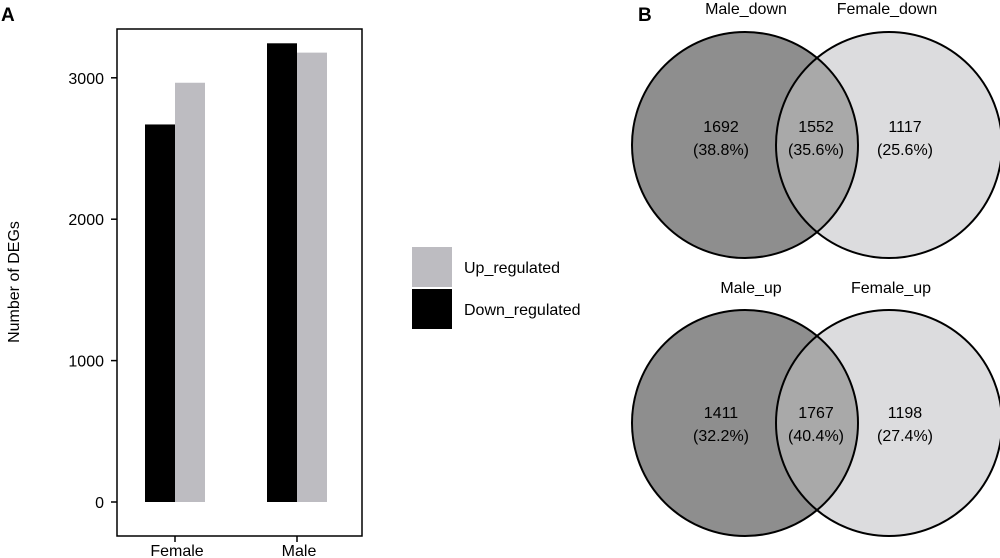 This screenshot has width=1000, height=558. I want to click on region-percent: (40.4%), so click(816, 436).